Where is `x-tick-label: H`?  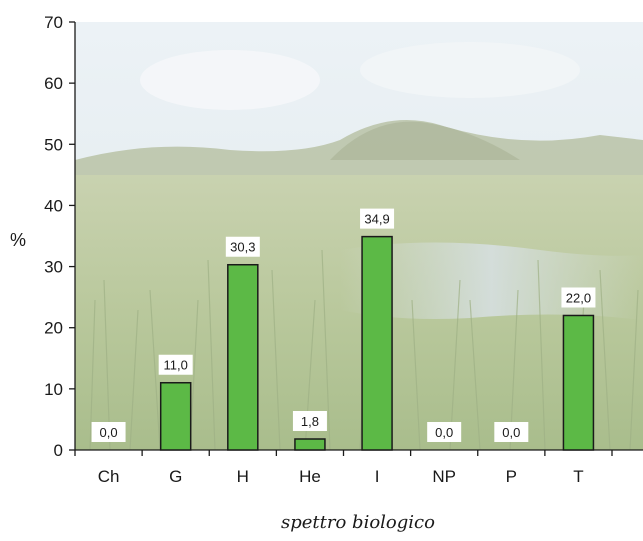
x-tick-label: H is located at coordinates (243, 476).